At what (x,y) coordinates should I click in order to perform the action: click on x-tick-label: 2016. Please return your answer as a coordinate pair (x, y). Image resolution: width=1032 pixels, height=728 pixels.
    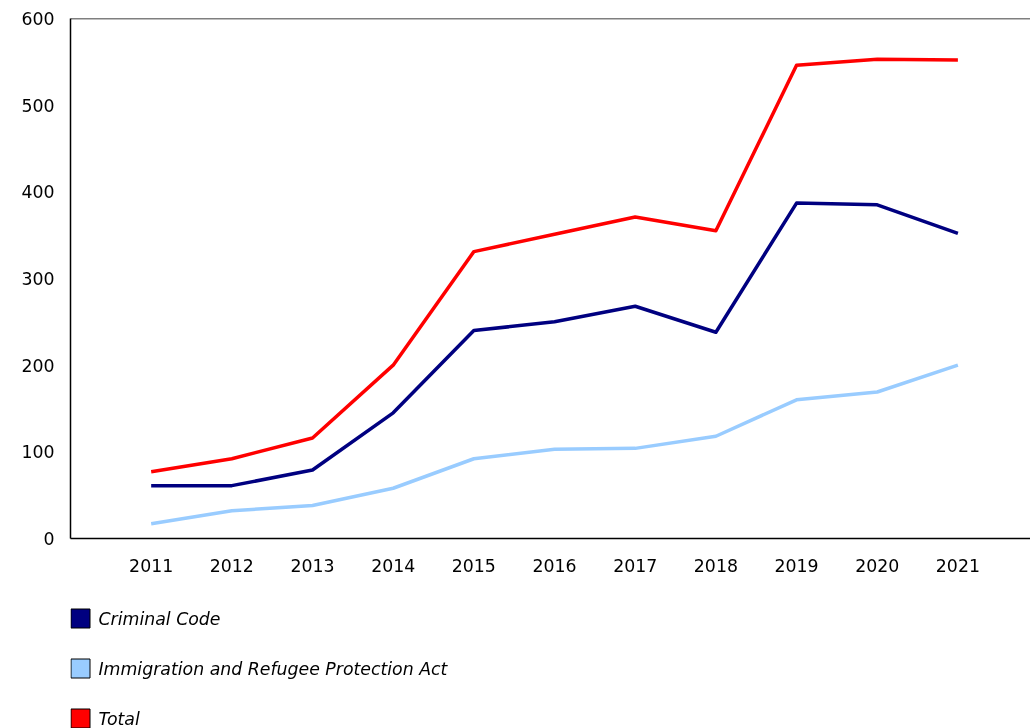
    Looking at the image, I should click on (554, 565).